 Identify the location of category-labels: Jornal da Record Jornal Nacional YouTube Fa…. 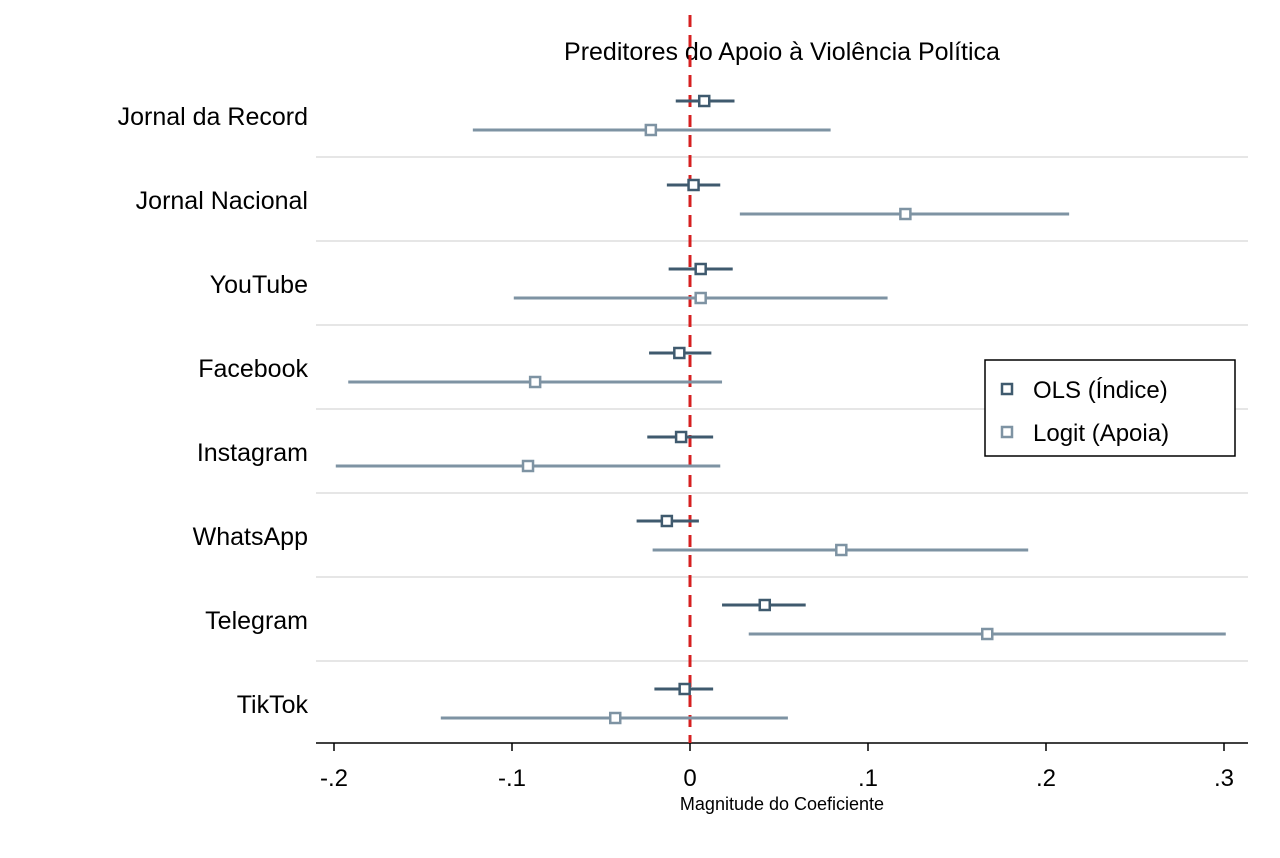
(213, 411).